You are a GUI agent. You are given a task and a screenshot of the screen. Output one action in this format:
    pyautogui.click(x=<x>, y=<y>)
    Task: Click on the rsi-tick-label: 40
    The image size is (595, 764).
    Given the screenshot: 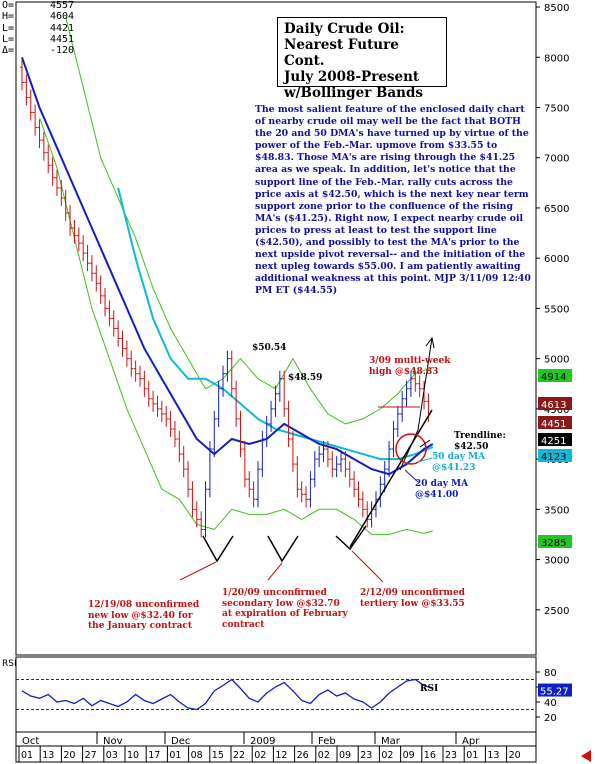 What is the action you would take?
    pyautogui.click(x=550, y=703)
    